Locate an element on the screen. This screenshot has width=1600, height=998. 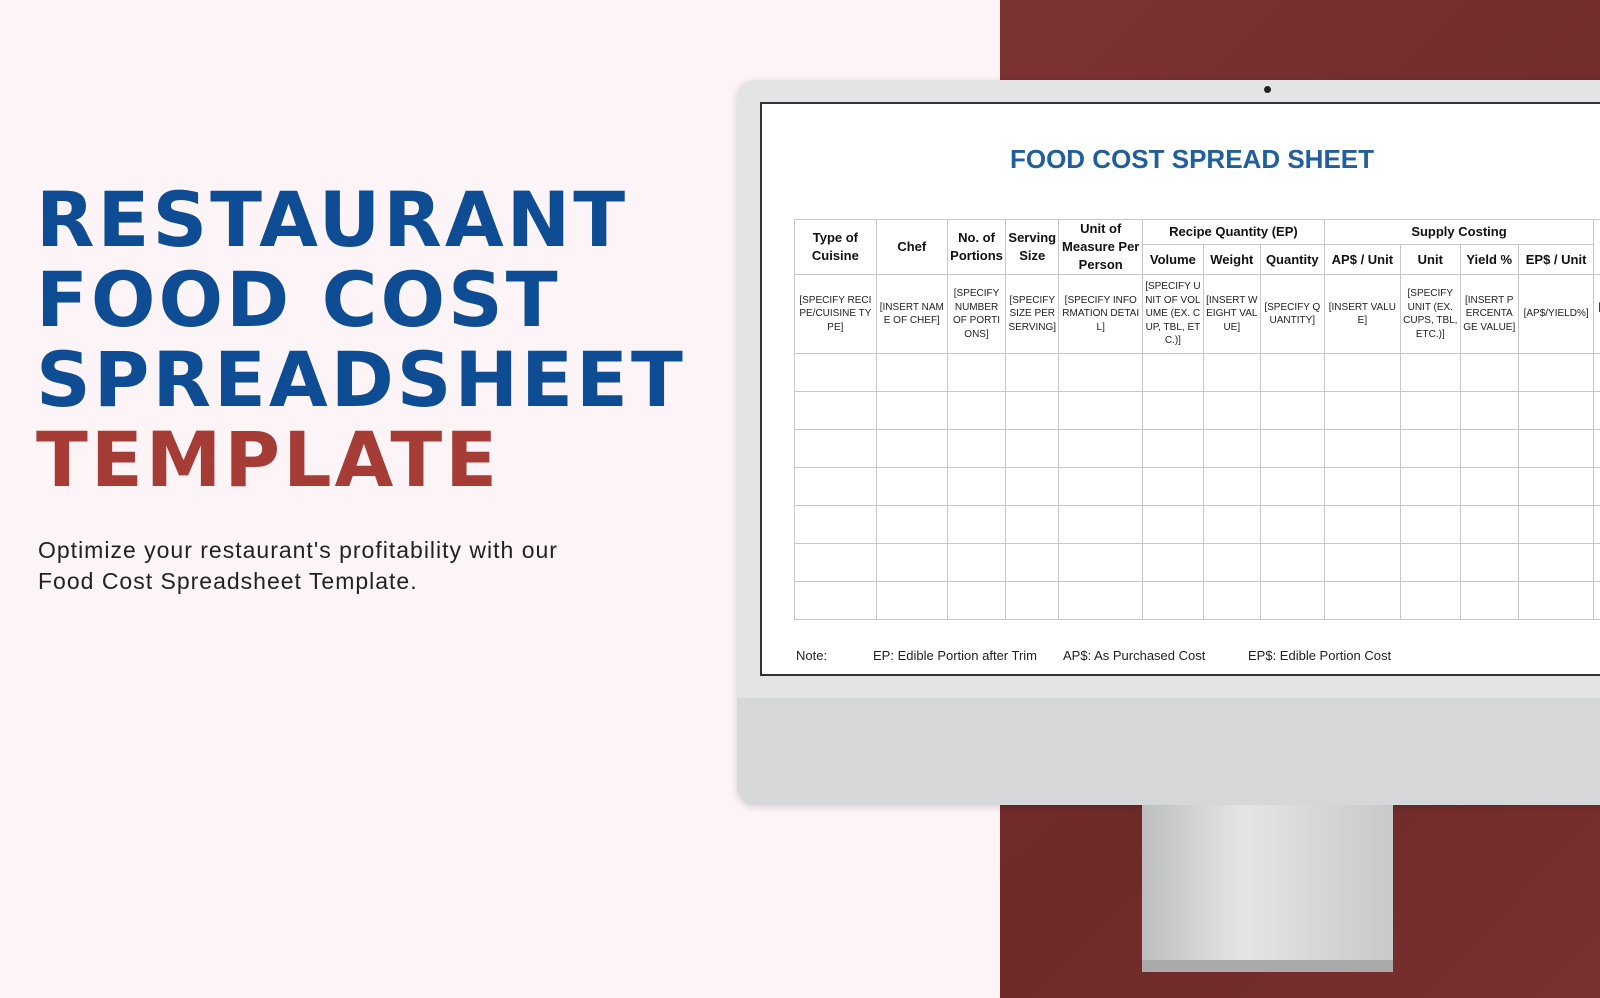
note-item: EP: Edible Portion after Trim is located at coordinates (955, 655).